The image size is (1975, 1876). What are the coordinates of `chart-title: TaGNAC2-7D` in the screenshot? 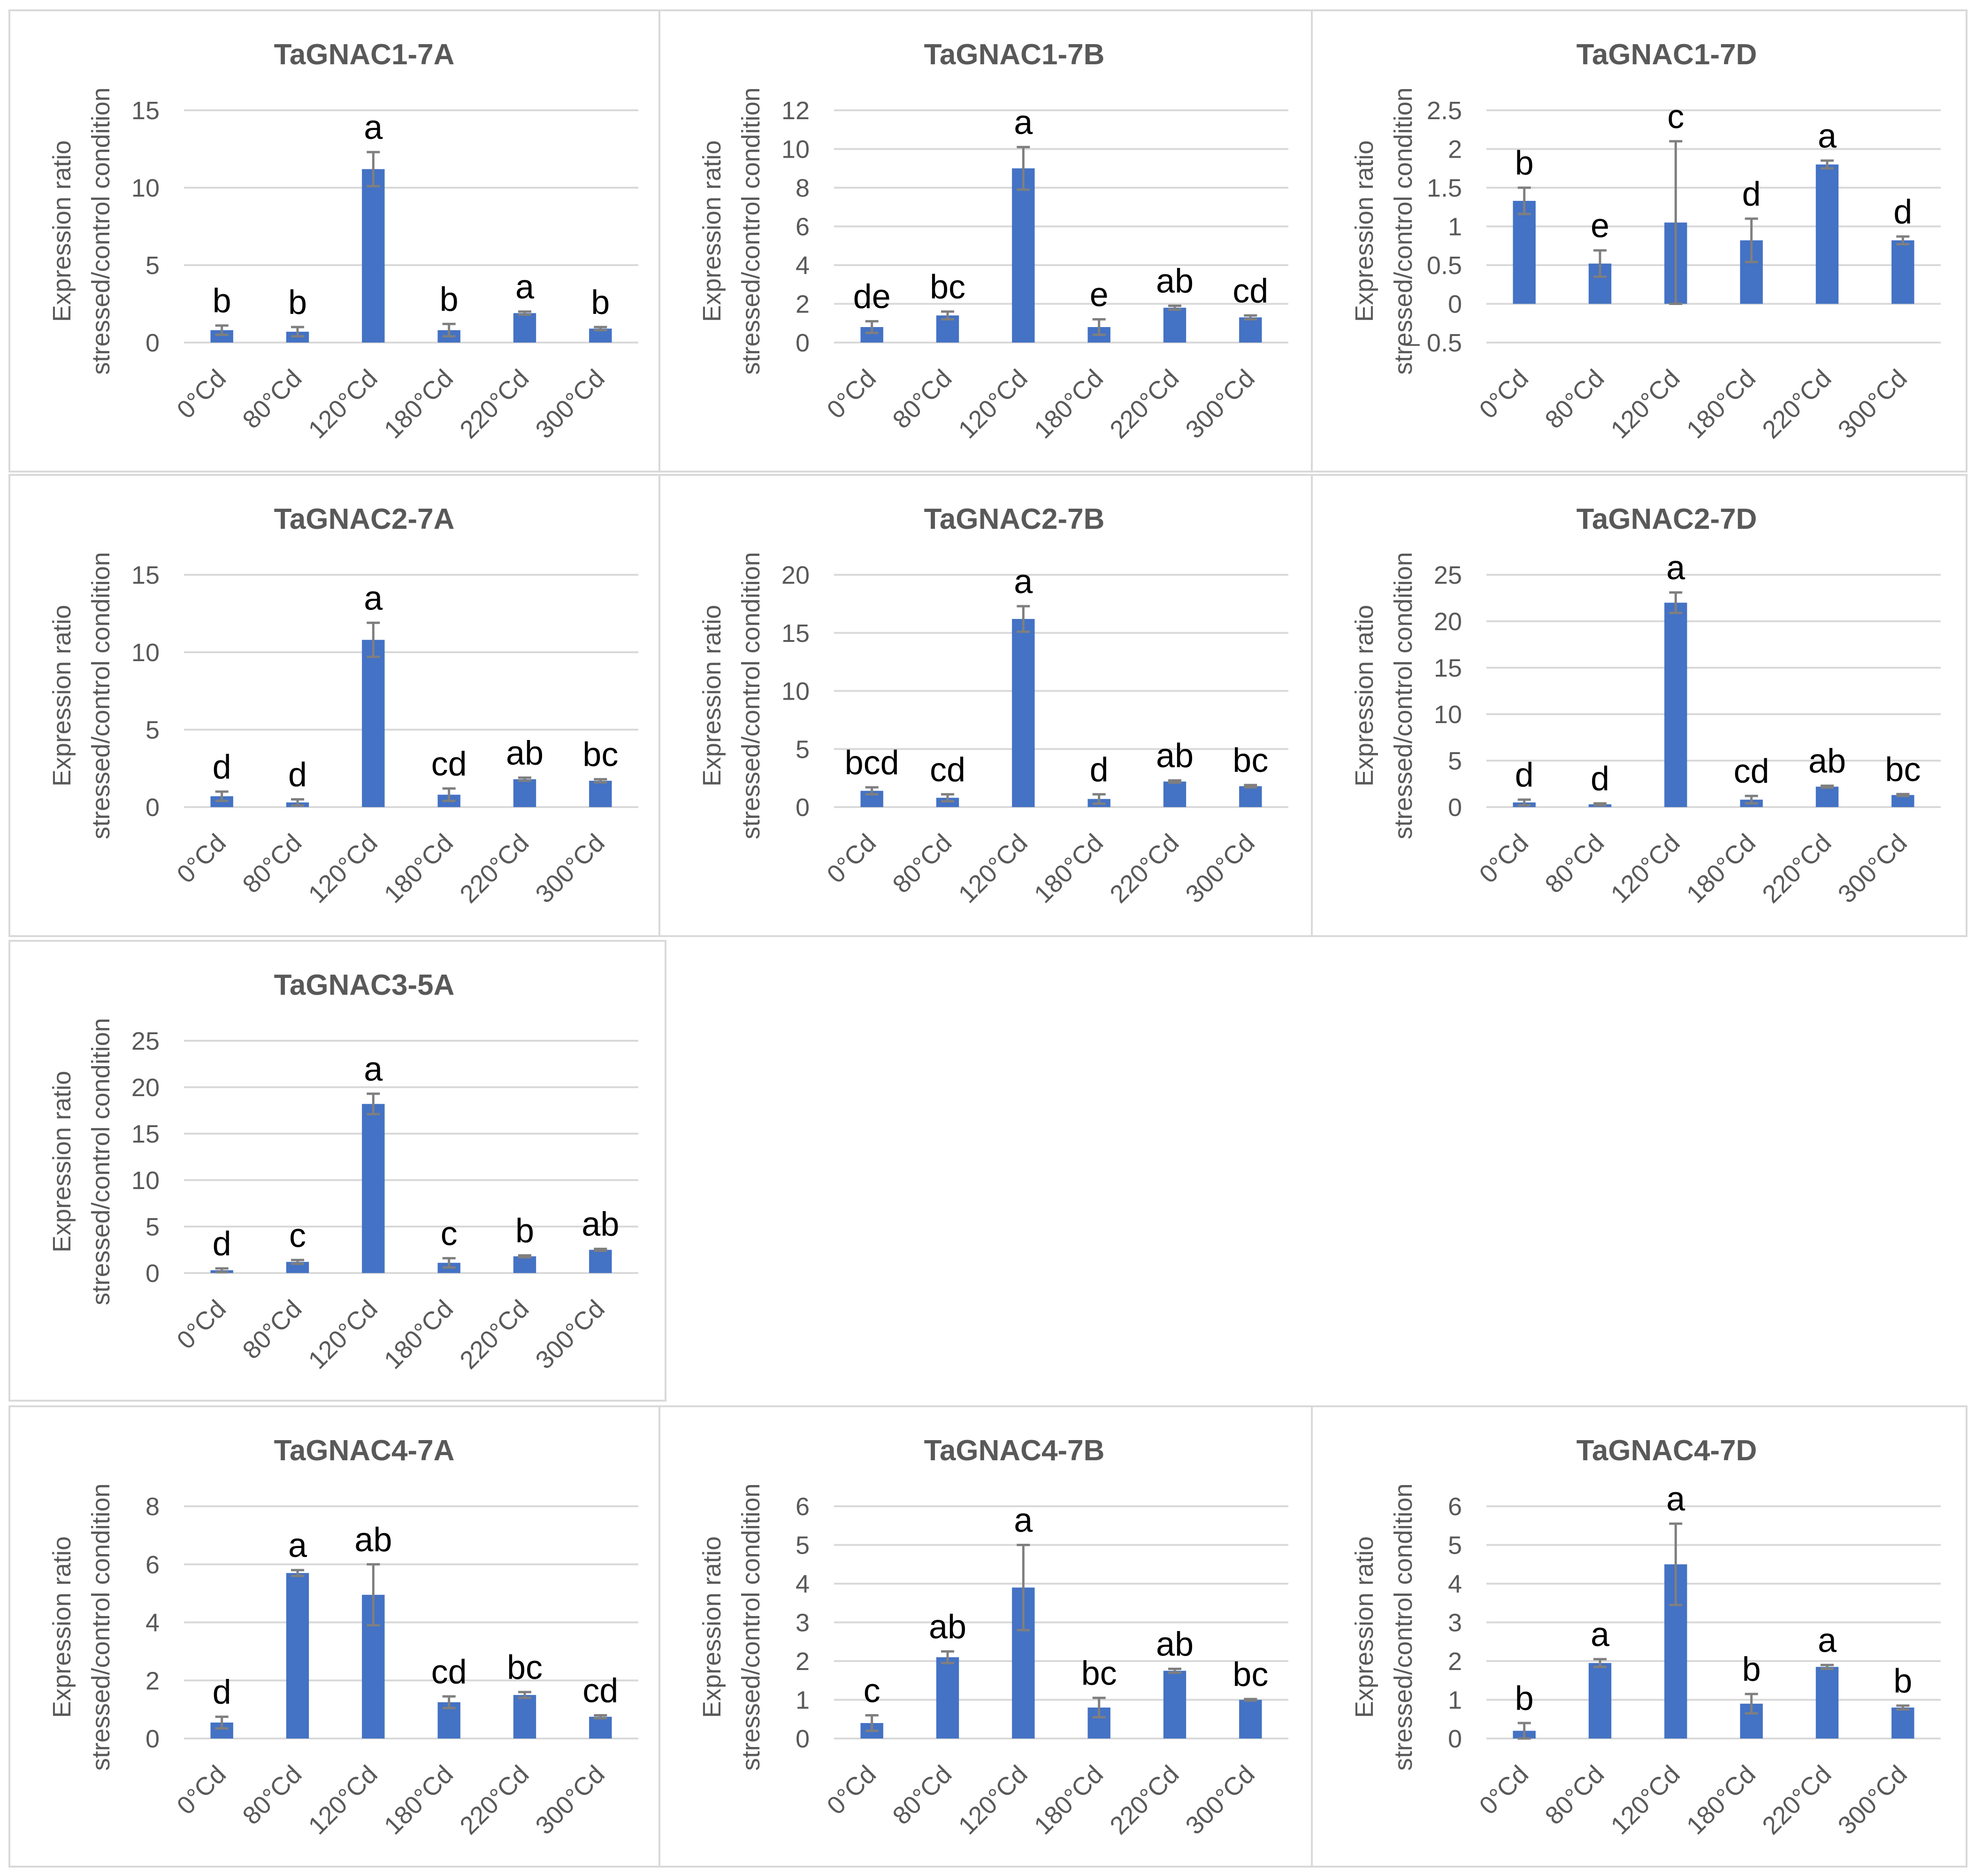 It's located at (1667, 519).